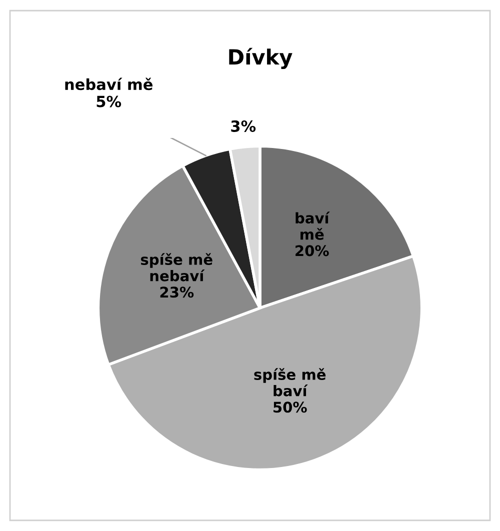 This screenshot has height=531, width=500. What do you see at coordinates (109, 84) in the screenshot?
I see `slice-label: nebaví mě` at bounding box center [109, 84].